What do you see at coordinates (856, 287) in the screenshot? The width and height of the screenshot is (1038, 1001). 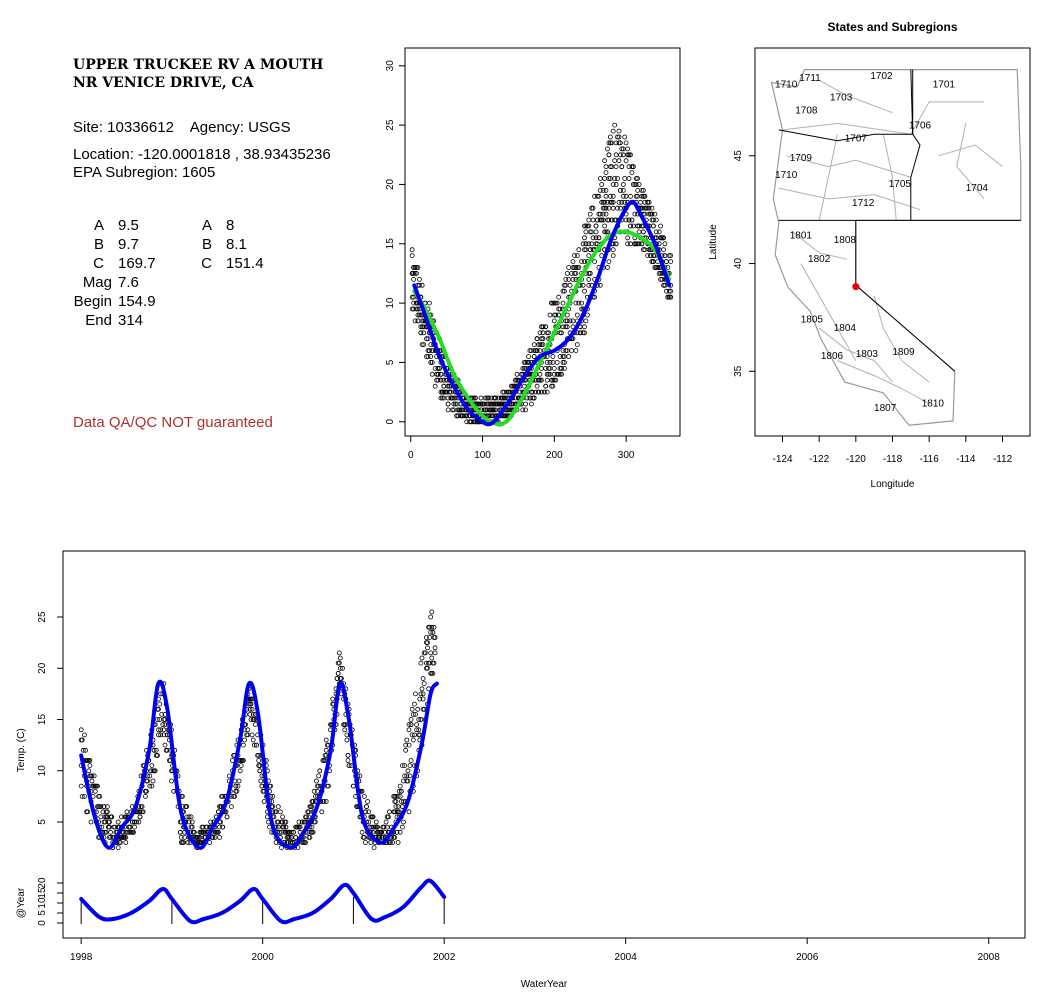 I see `site-marker` at bounding box center [856, 287].